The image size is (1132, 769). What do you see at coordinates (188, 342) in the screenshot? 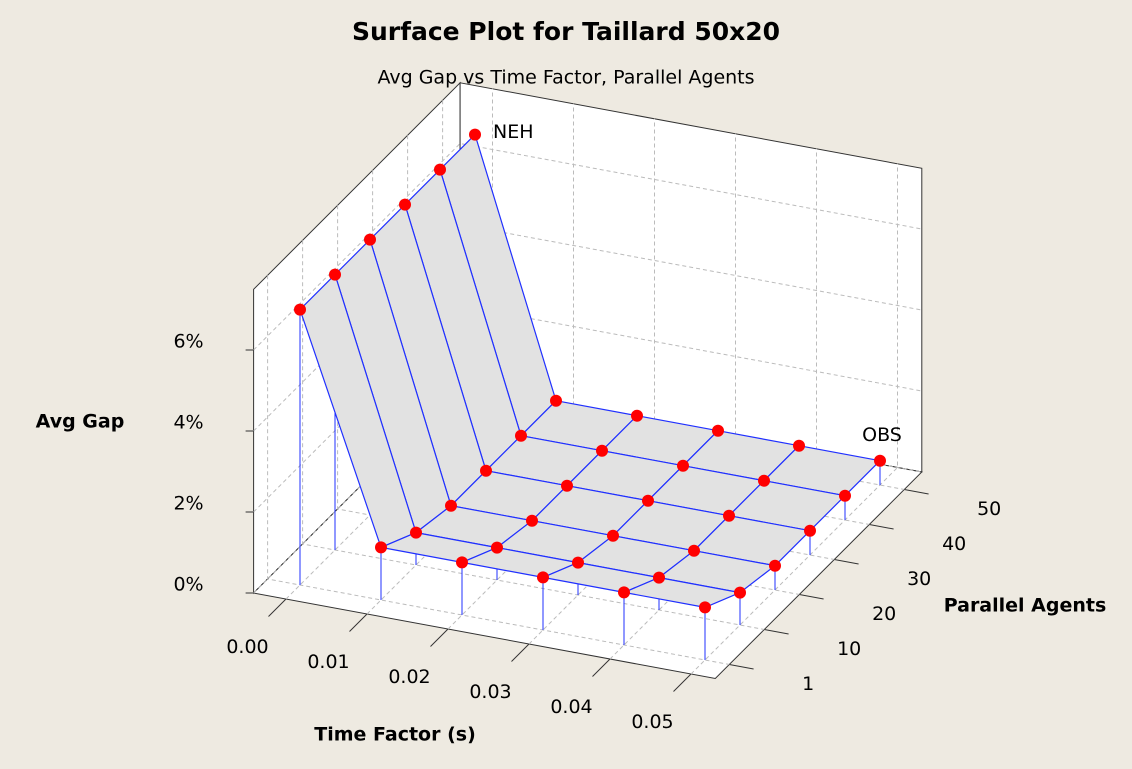
I see `z-tick-label: 6%` at bounding box center [188, 342].